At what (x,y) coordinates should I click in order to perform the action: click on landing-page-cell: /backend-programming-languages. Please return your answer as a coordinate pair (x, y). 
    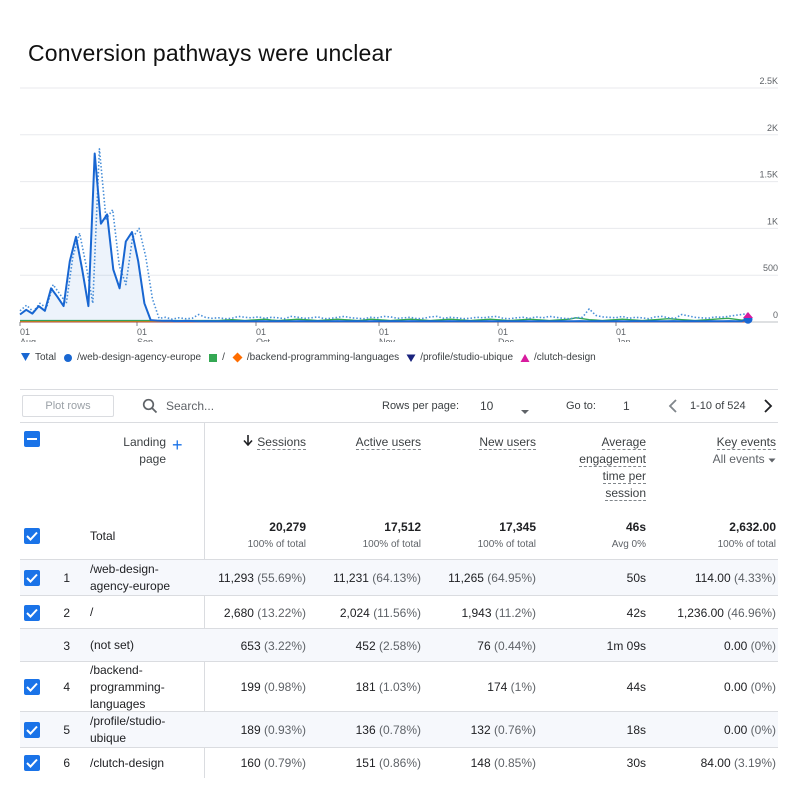
    Looking at the image, I should click on (127, 686).